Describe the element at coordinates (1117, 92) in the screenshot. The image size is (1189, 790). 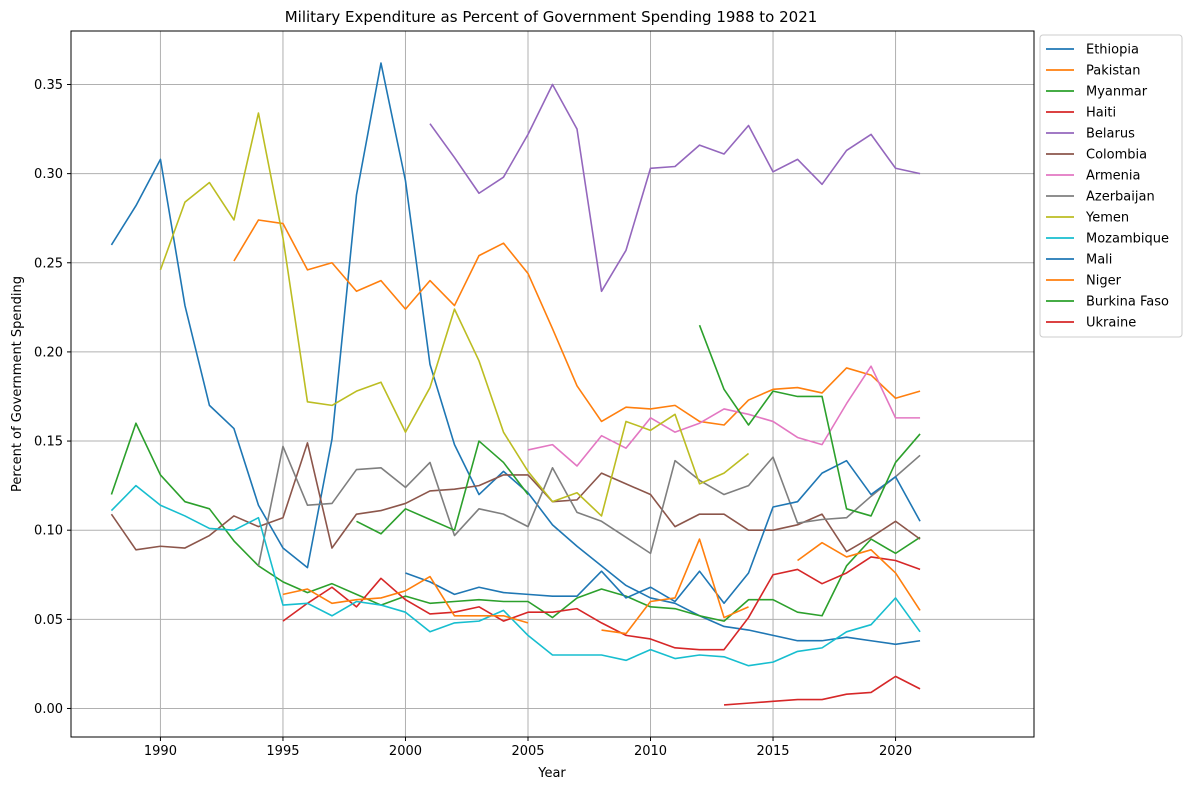
I see `legend-label-myanmar: Myanmar` at that location.